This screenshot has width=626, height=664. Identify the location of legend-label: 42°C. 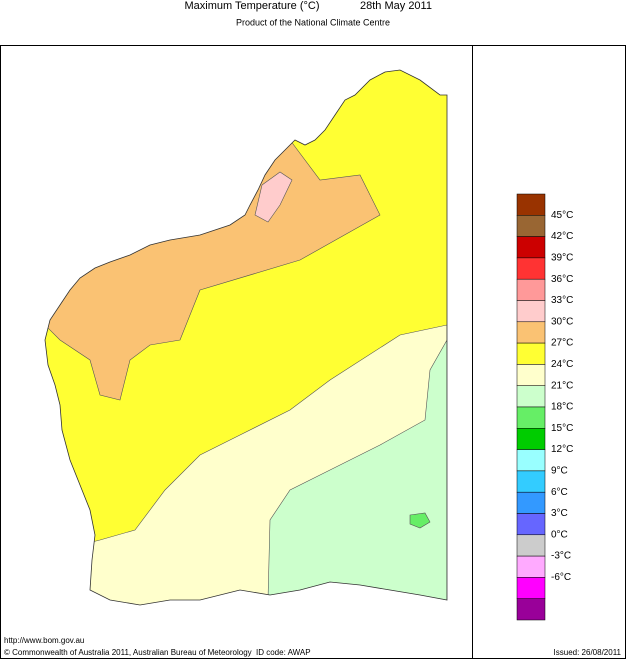
(562, 236).